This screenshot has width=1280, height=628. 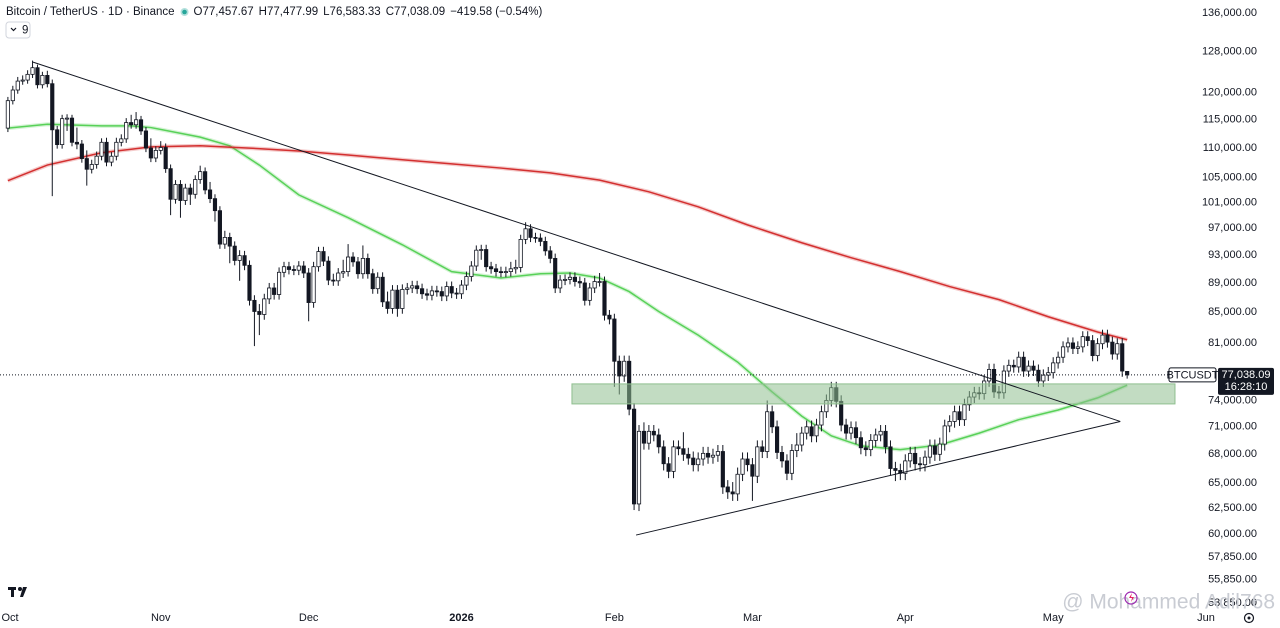 I want to click on market-status-dot-core, so click(x=184, y=12).